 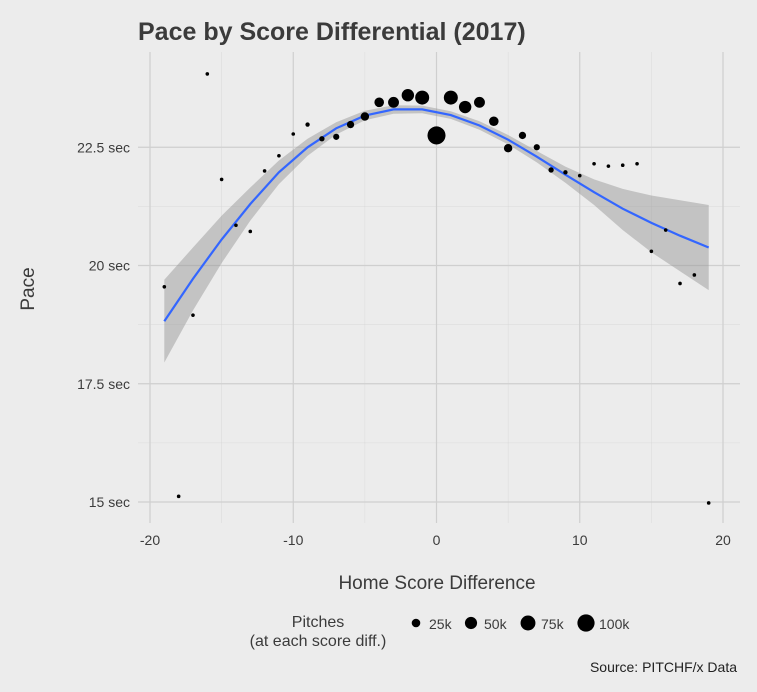 I want to click on legend-key-label: 75k, so click(x=553, y=624).